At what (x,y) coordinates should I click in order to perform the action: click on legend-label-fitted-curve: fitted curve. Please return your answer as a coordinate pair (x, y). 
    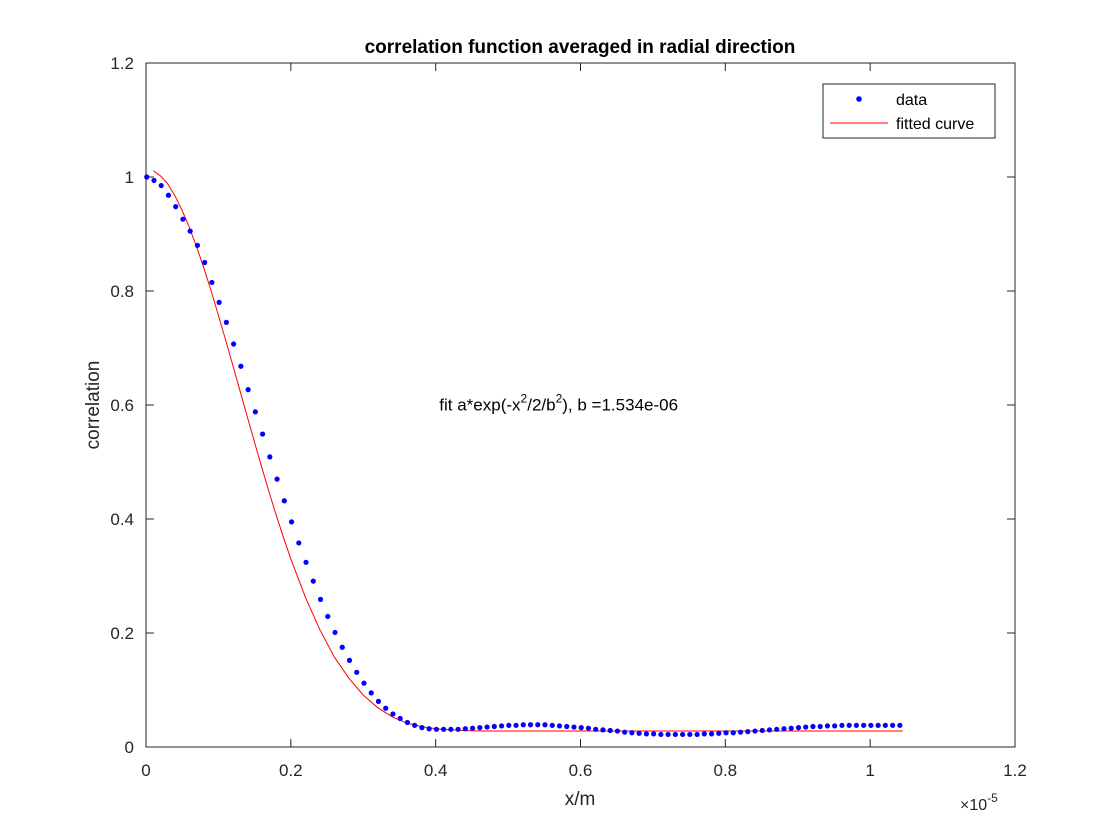
    Looking at the image, I should click on (935, 124).